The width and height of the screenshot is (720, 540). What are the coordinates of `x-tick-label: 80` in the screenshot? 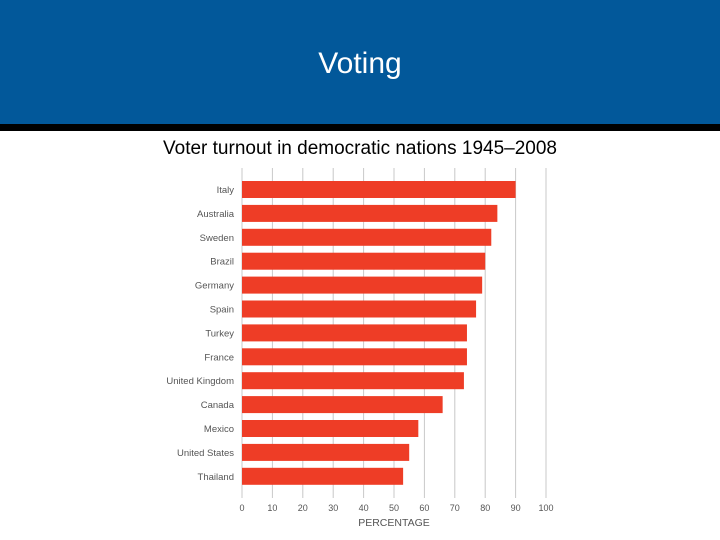 It's located at (485, 508).